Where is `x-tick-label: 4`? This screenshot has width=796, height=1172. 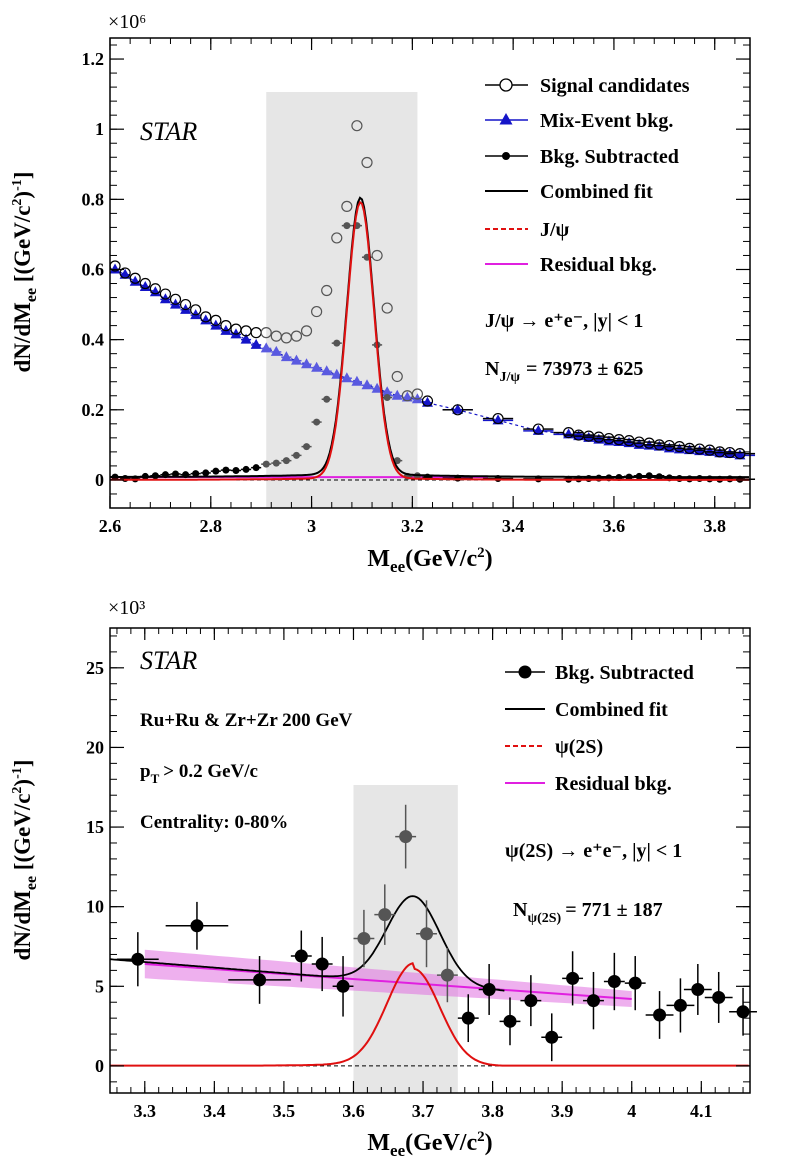 x-tick-label: 4 is located at coordinates (631, 1111).